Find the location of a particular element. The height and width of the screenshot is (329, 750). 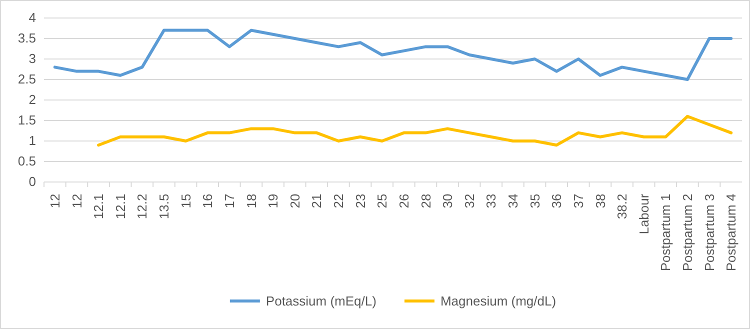

y-tick-label: 3 is located at coordinates (32, 58).